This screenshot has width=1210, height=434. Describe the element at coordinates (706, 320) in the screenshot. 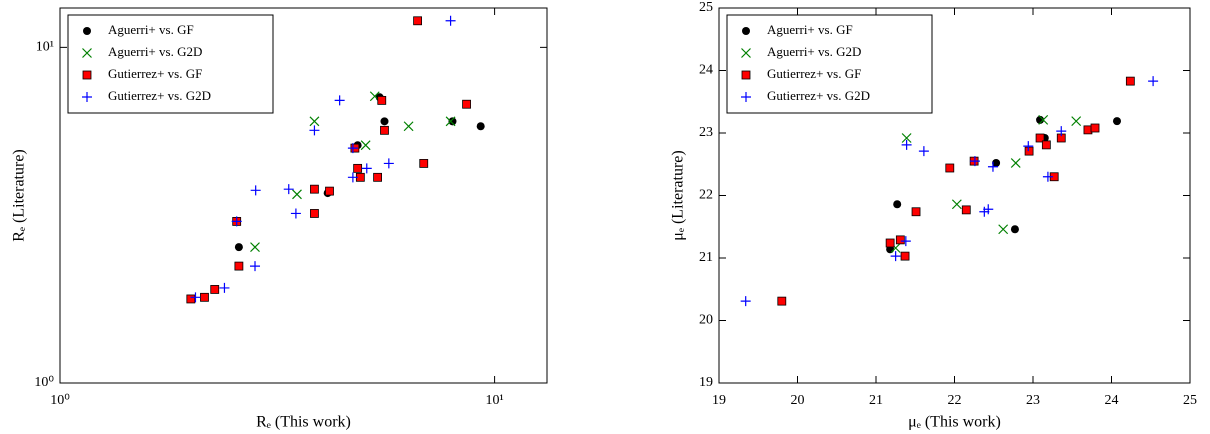

I see `y-tick-label: 20` at that location.